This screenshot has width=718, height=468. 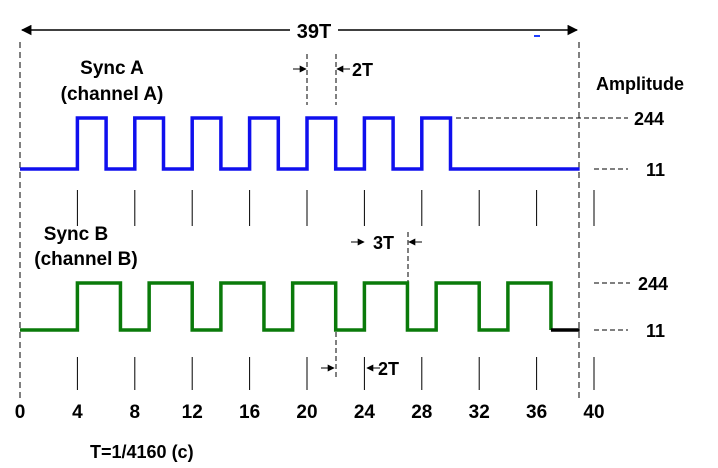 I want to click on time-tick-label: 24, so click(x=365, y=412).